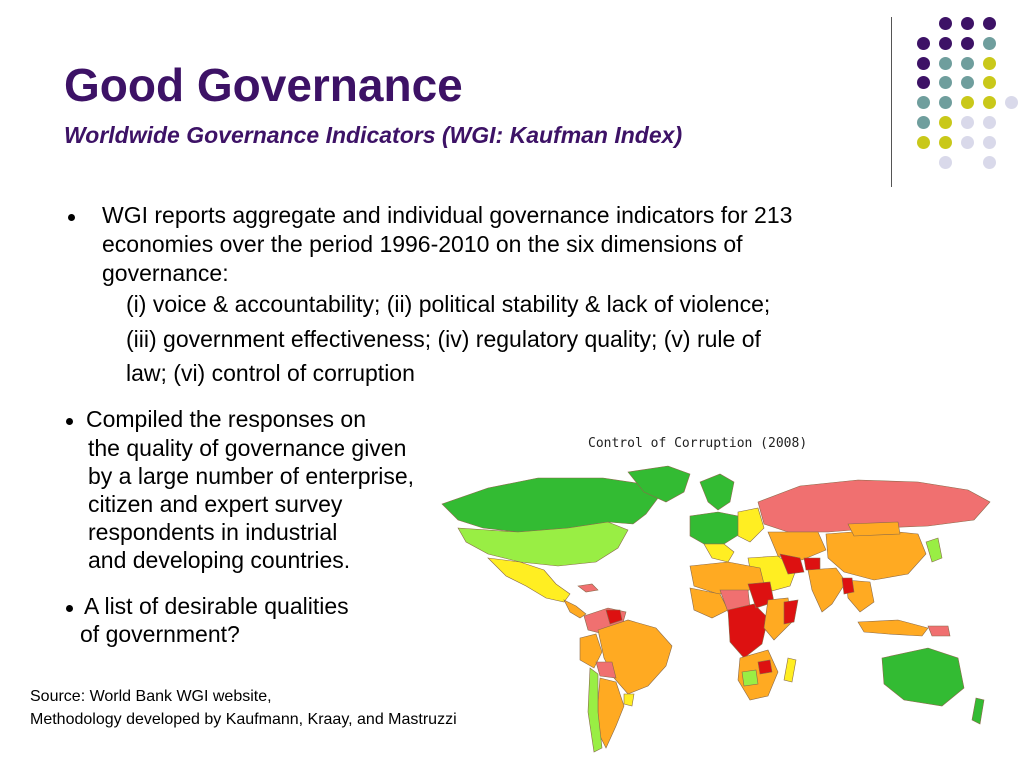 This screenshot has width=1024, height=768. Describe the element at coordinates (251, 476) in the screenshot. I see `bullet-2-line-3: by a large number of enterprise,` at that location.